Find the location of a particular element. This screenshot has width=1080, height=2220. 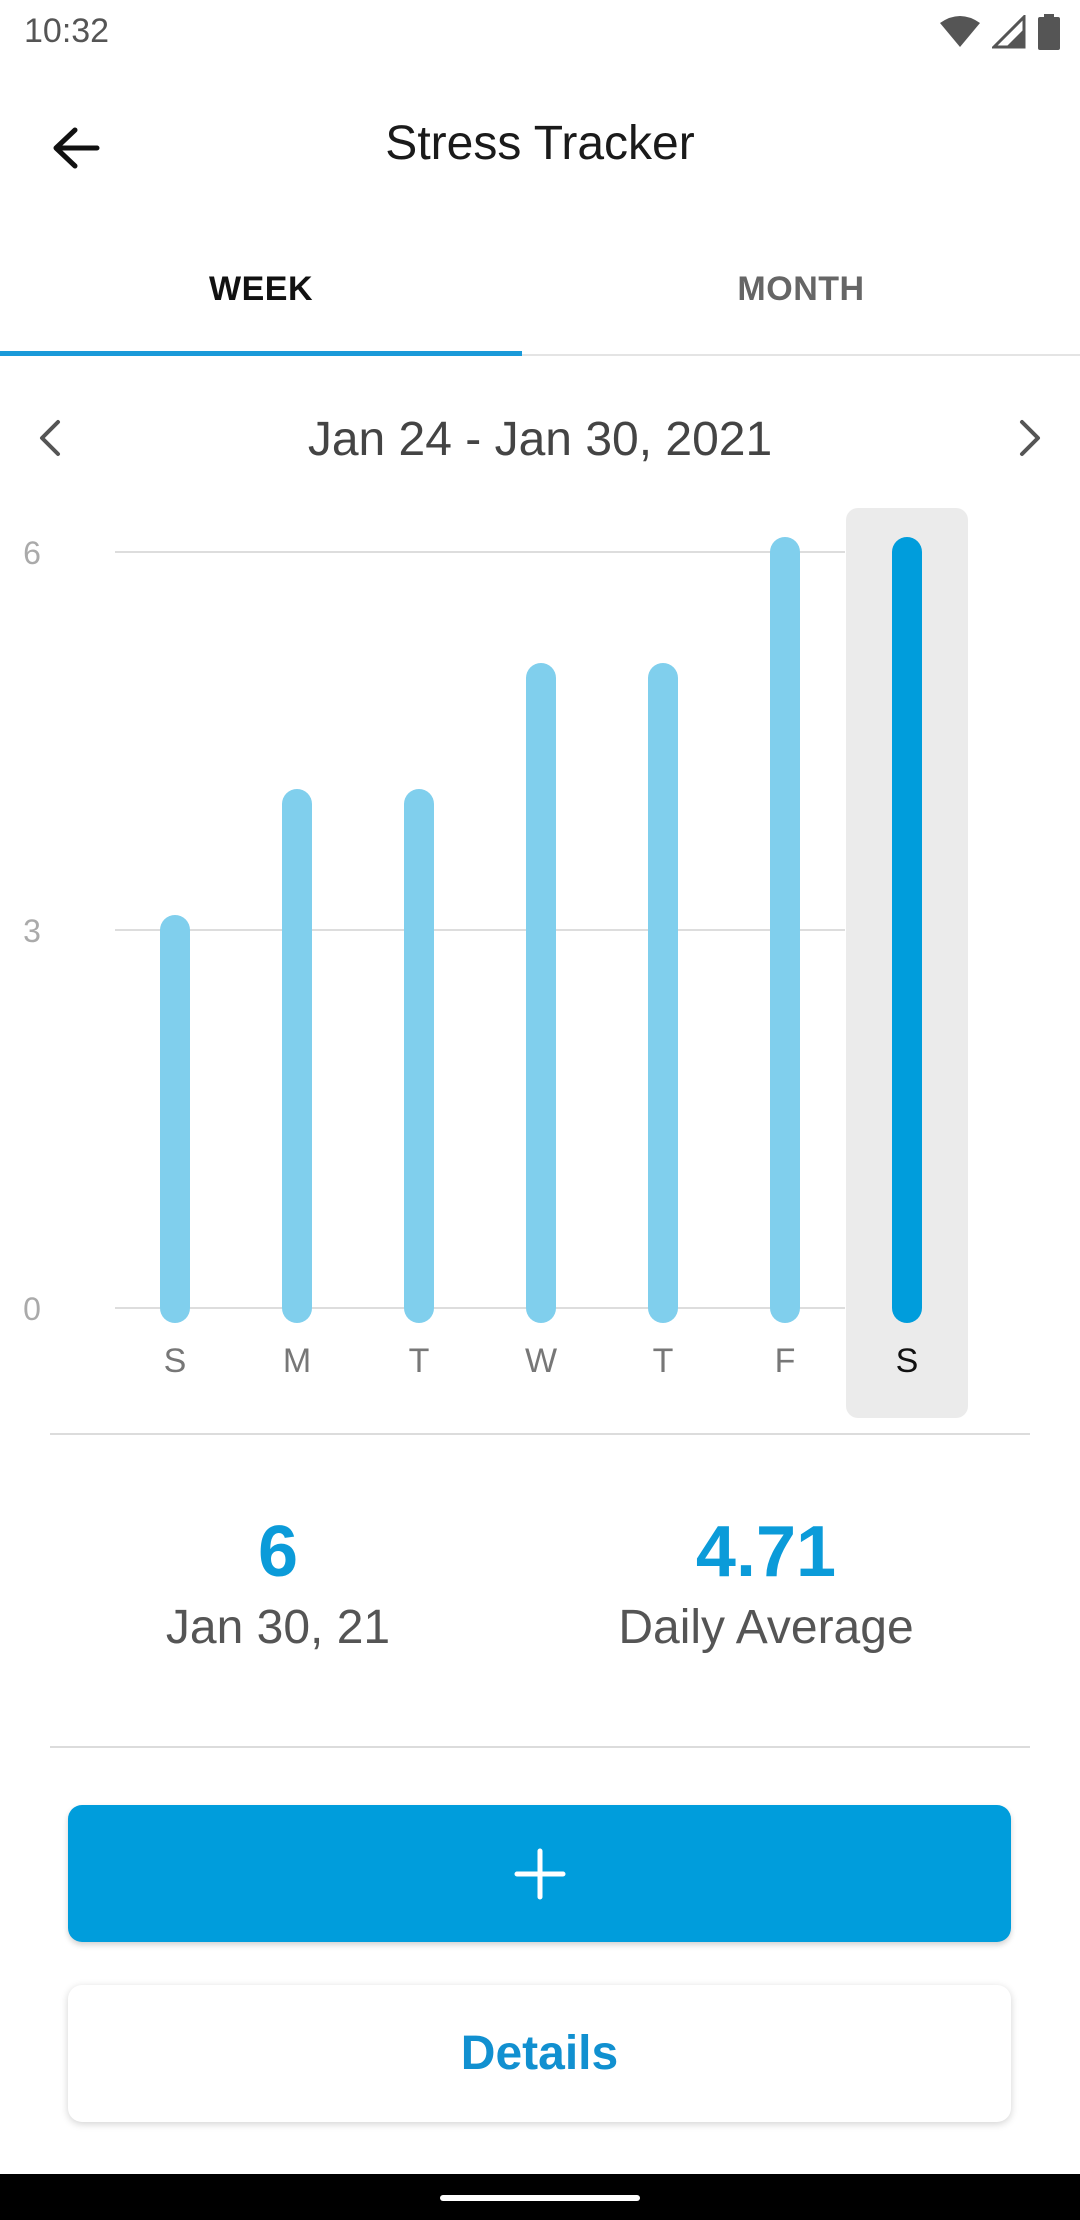

date-range: Jan 24 - Jan 30, 2021 is located at coordinates (540, 439).